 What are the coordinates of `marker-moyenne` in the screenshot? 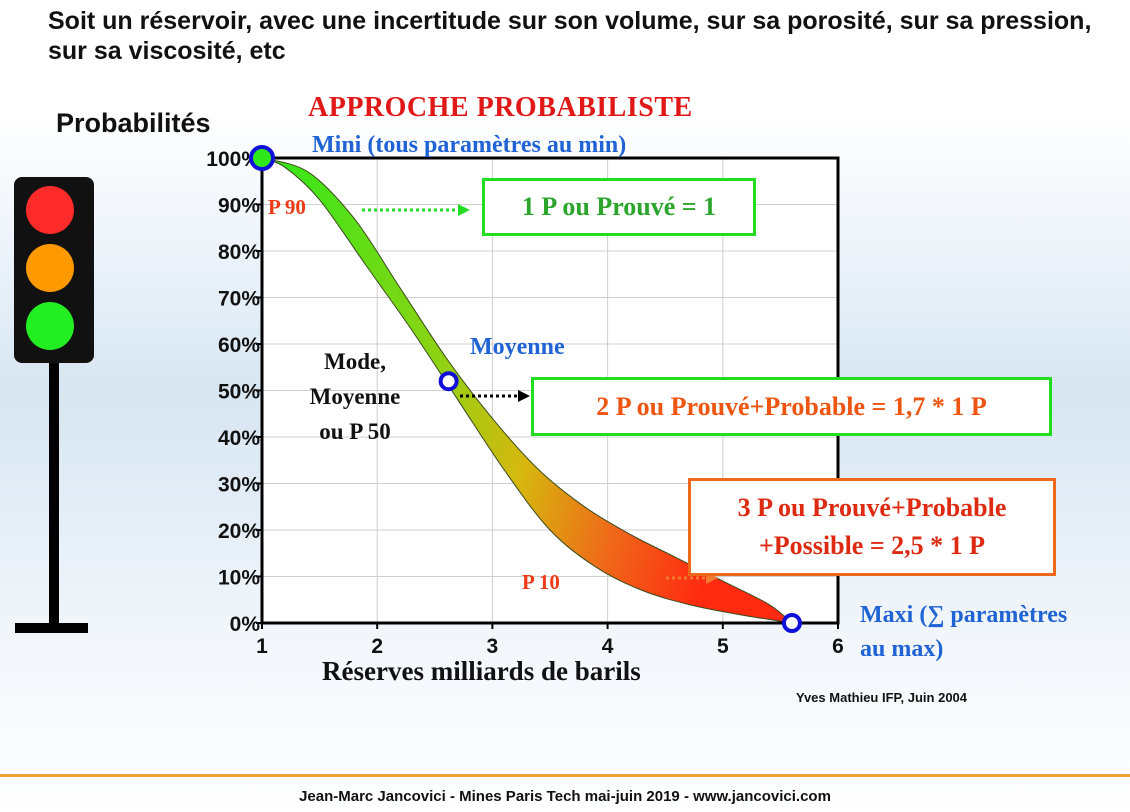 It's located at (448, 381).